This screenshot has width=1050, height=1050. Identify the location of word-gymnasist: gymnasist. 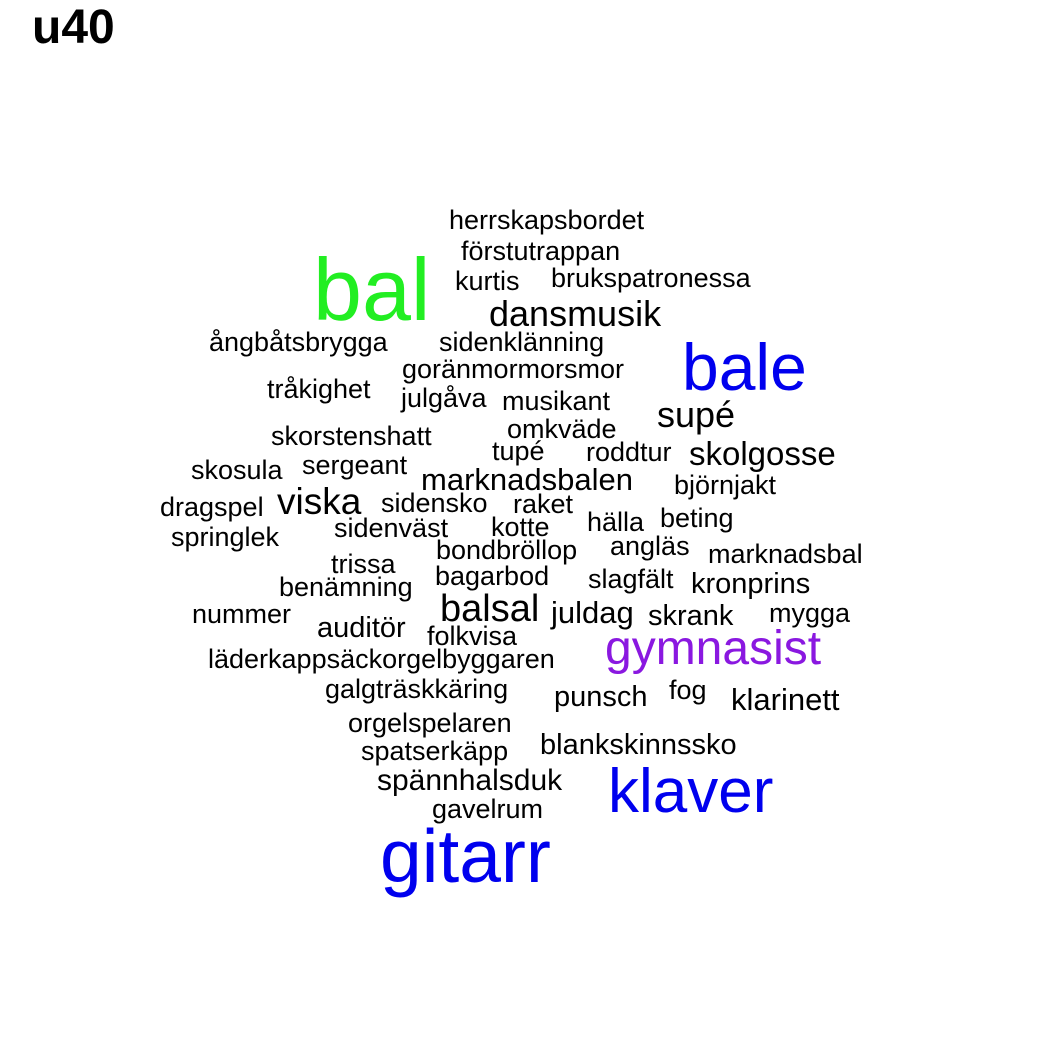
(713, 648).